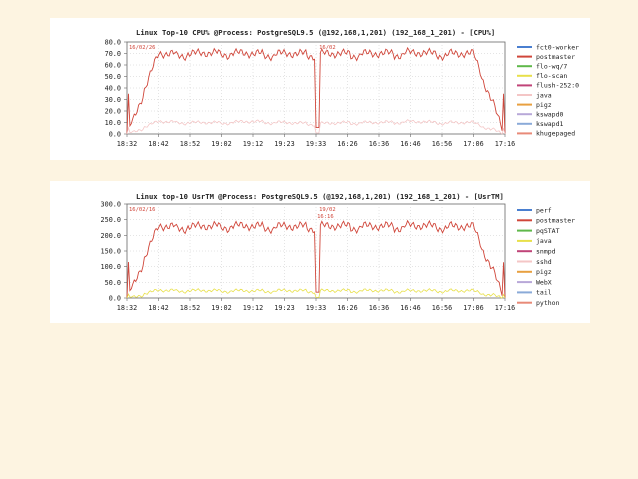 Image resolution: width=638 pixels, height=479 pixels. What do you see at coordinates (557, 86) in the screenshot?
I see `legend-label: flush-252:0` at bounding box center [557, 86].